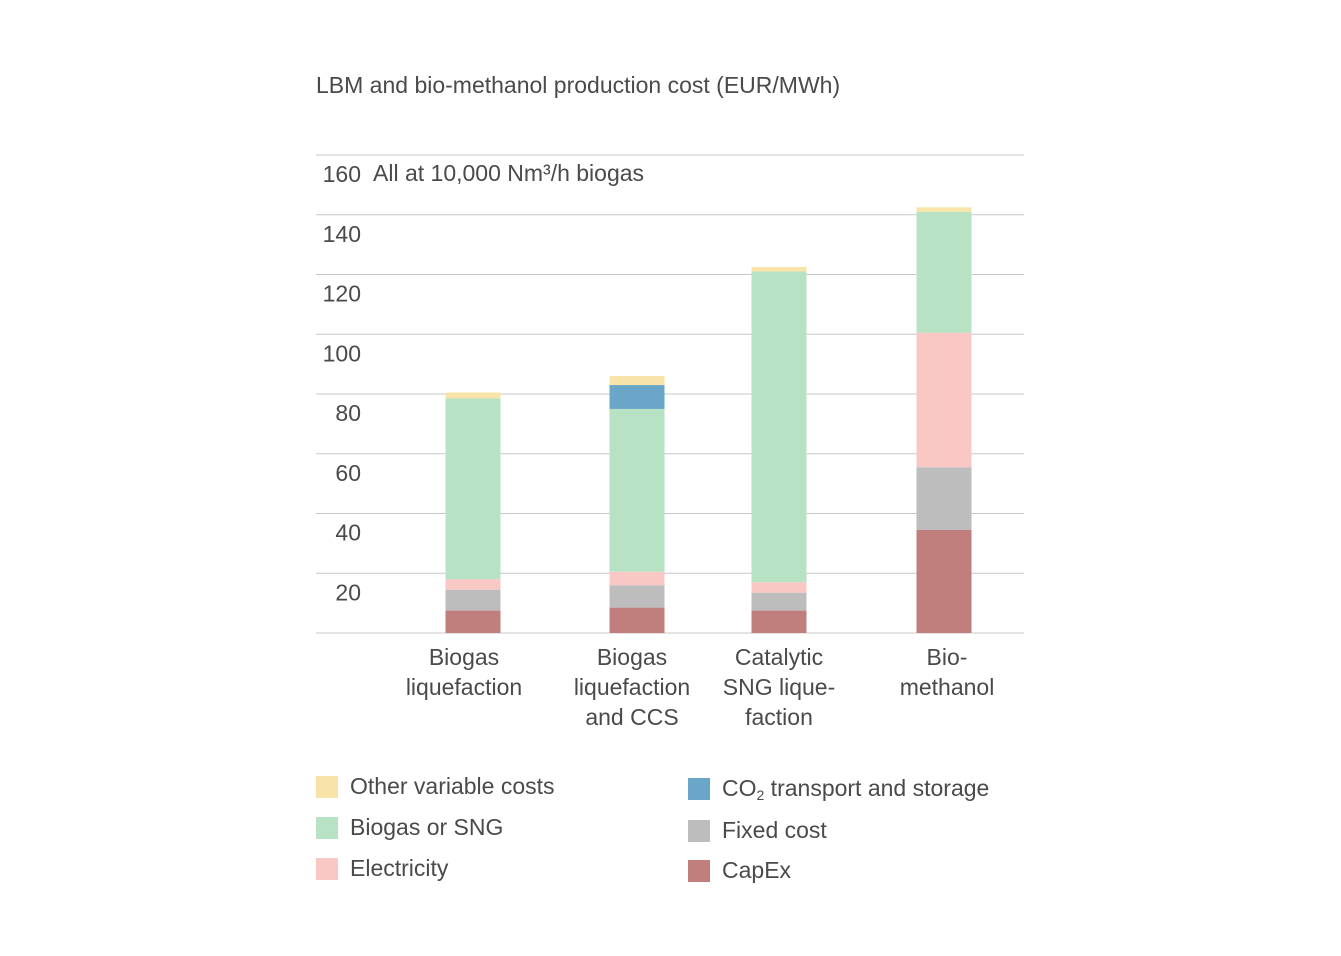 This screenshot has width=1341, height=956. Describe the element at coordinates (757, 870) in the screenshot. I see `legend-label: CapEx` at that location.